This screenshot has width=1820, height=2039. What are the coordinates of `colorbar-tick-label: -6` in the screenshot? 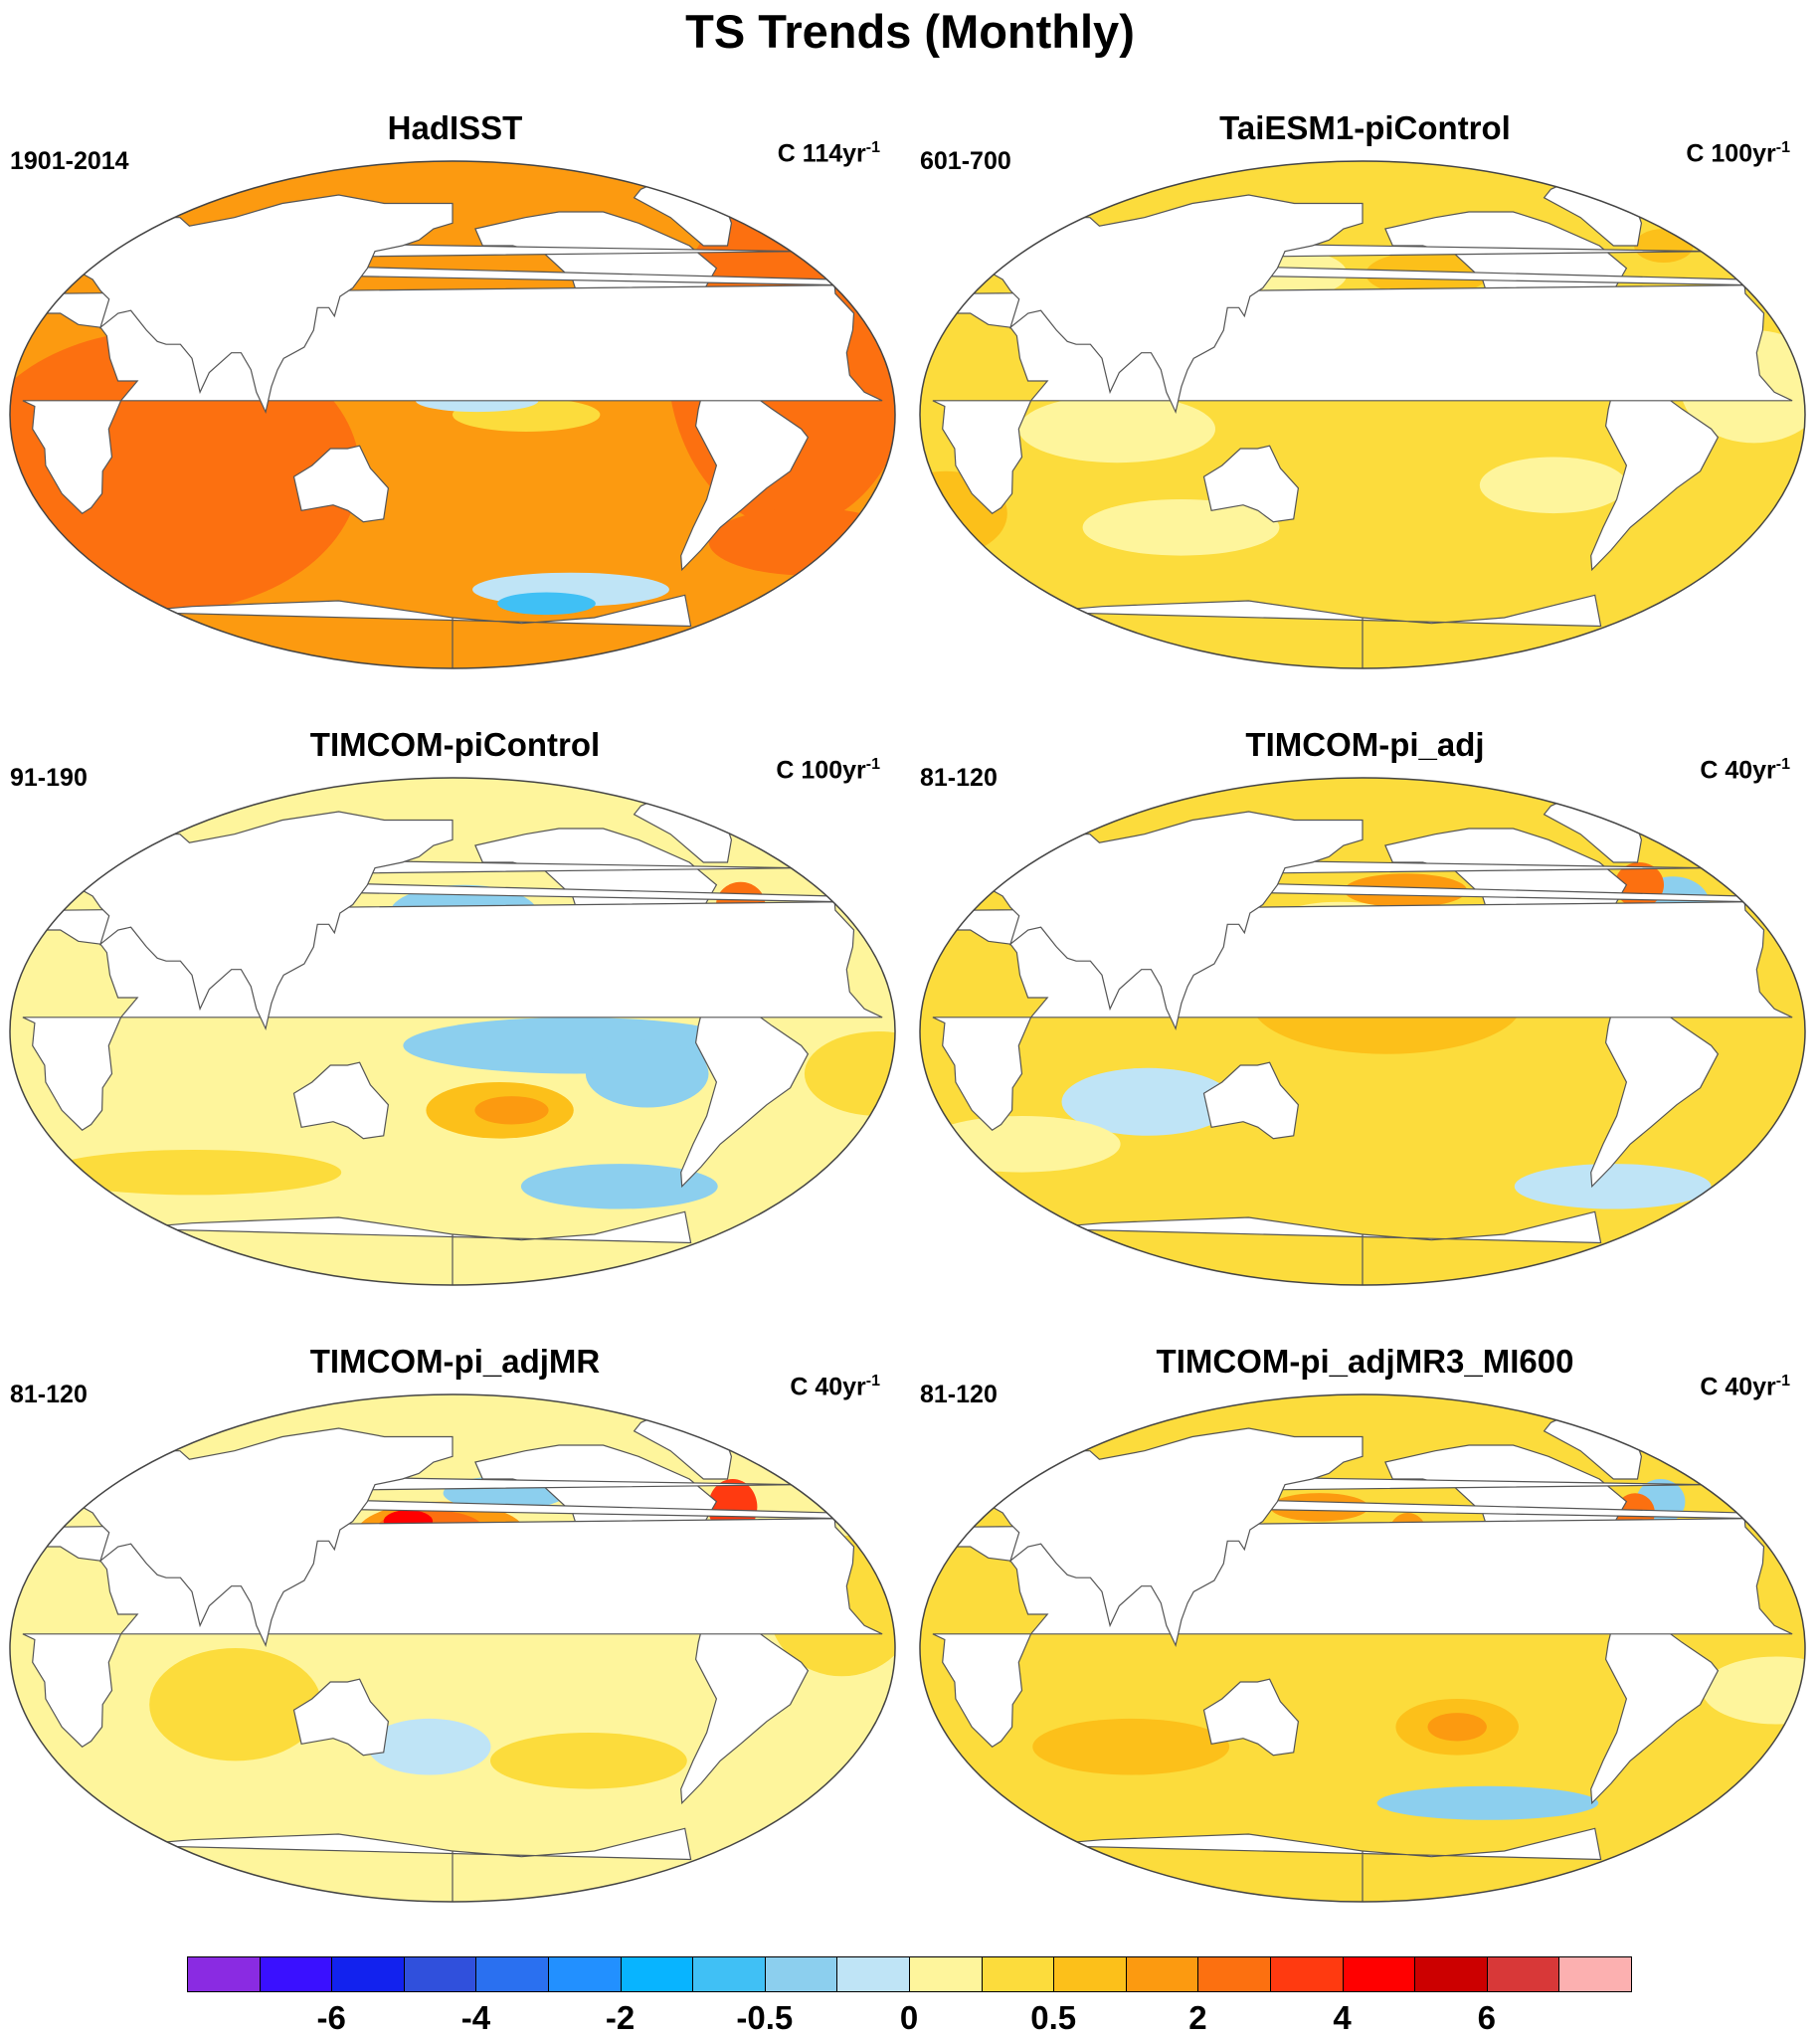 It's located at (331, 2017).